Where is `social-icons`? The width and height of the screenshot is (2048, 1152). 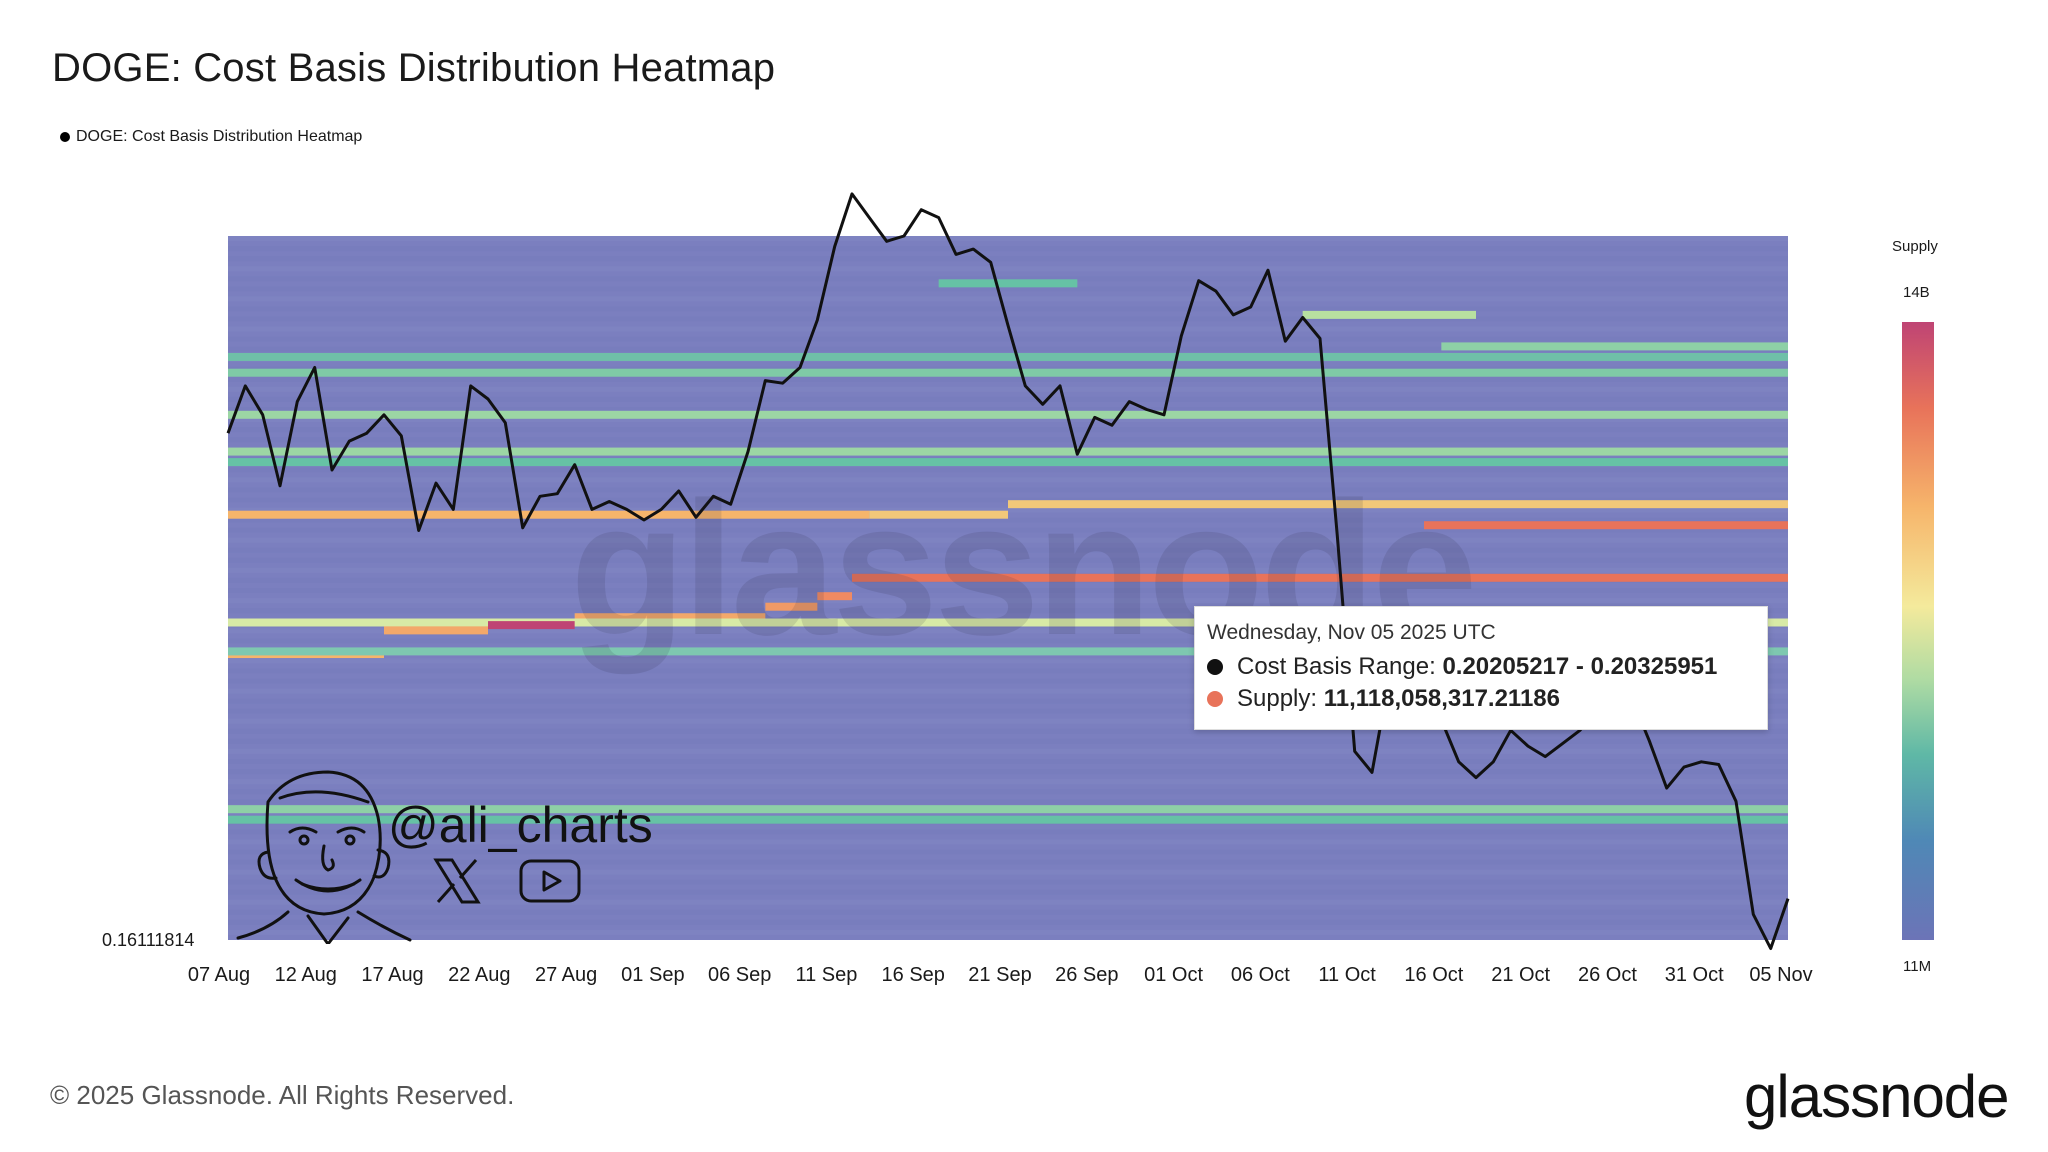
social-icons is located at coordinates (507, 881).